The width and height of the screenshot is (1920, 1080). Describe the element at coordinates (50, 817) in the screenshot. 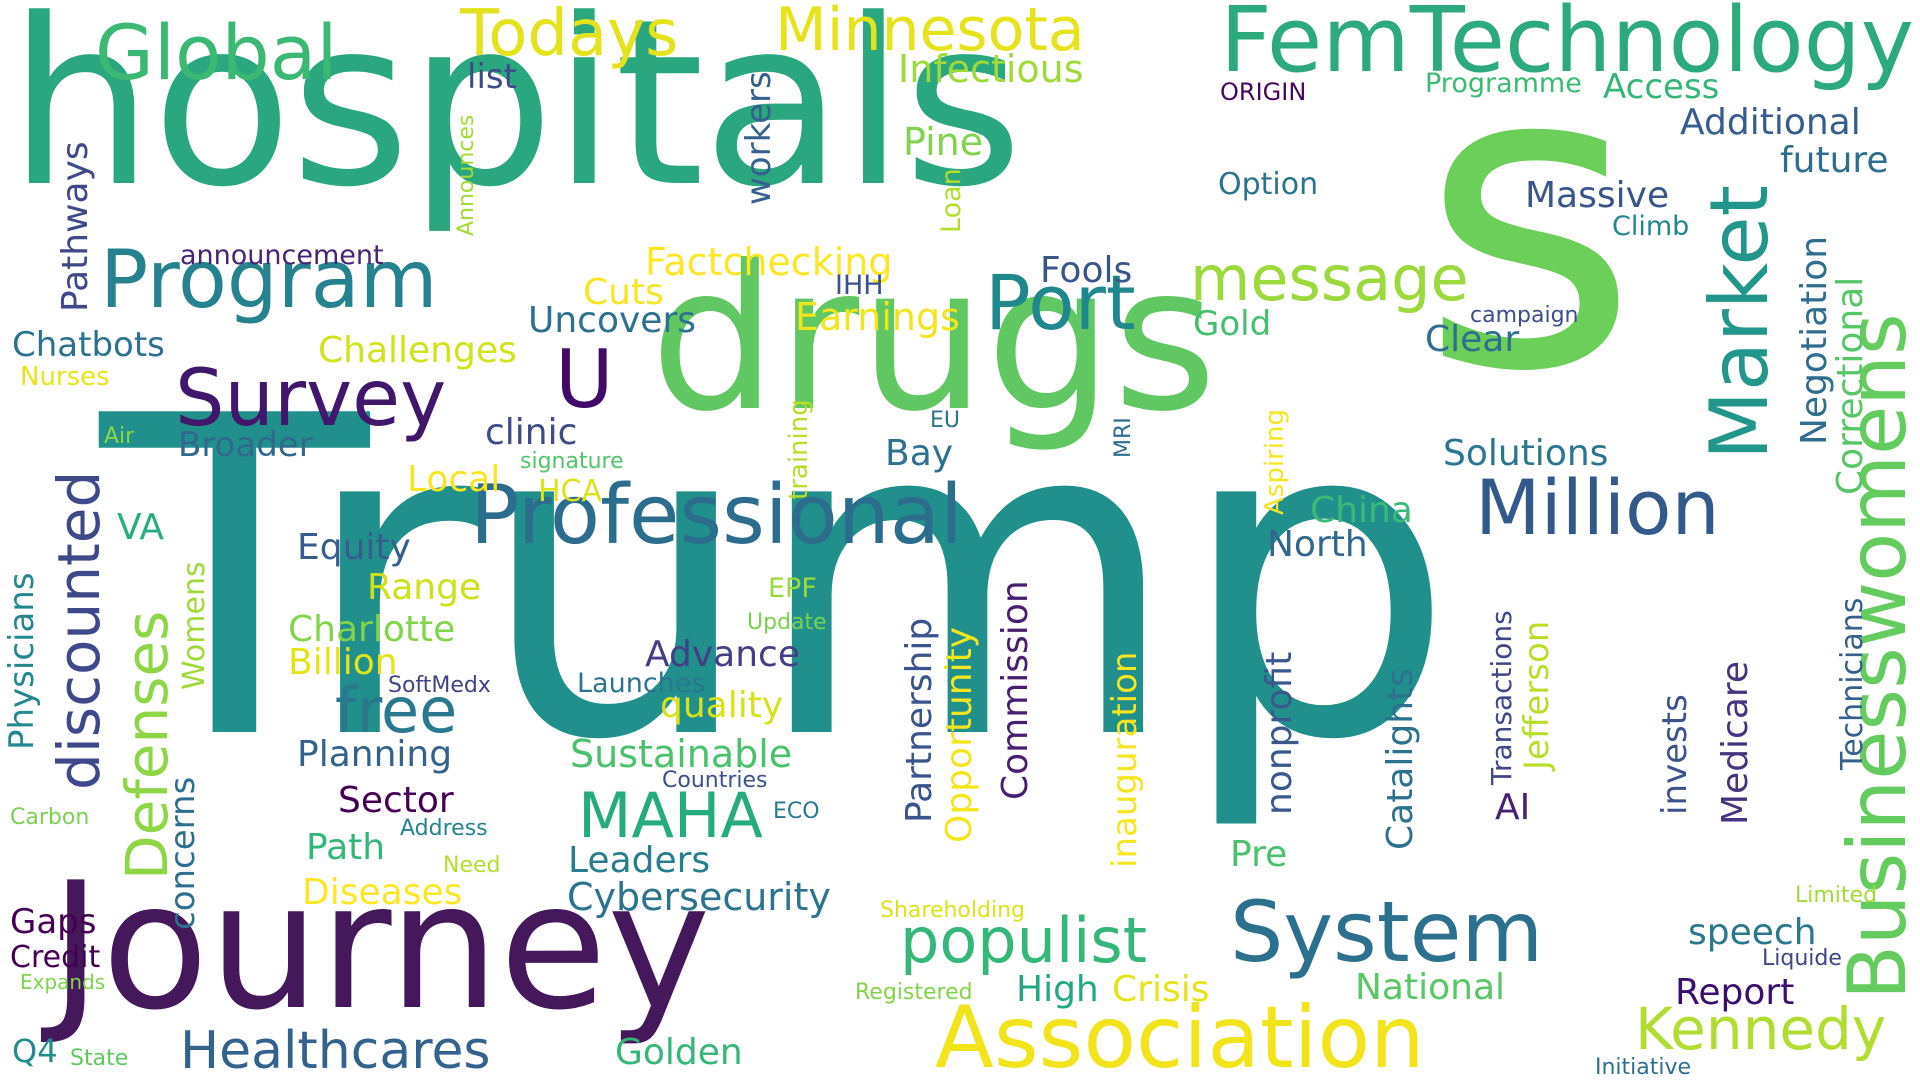

I see `word-carbon: Carbon` at that location.